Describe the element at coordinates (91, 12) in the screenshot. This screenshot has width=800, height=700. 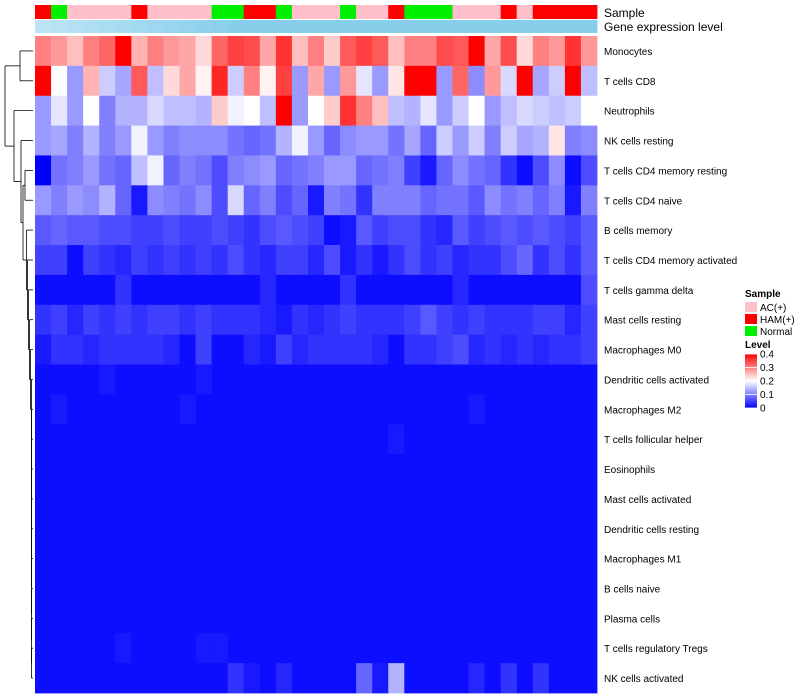
I see `sample-annotation-cell` at that location.